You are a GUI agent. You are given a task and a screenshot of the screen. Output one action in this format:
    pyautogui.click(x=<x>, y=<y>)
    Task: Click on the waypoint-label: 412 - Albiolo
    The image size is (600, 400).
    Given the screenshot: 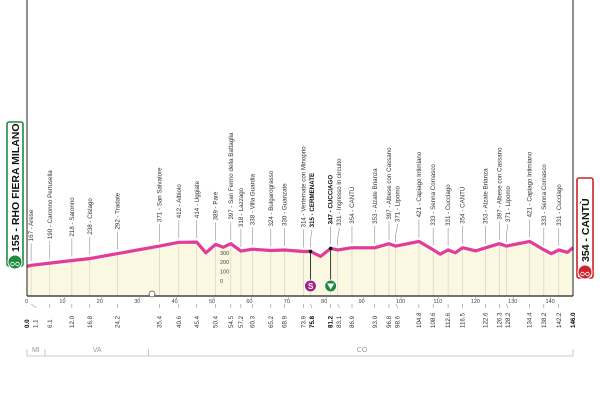 What is the action you would take?
    pyautogui.click(x=179, y=201)
    